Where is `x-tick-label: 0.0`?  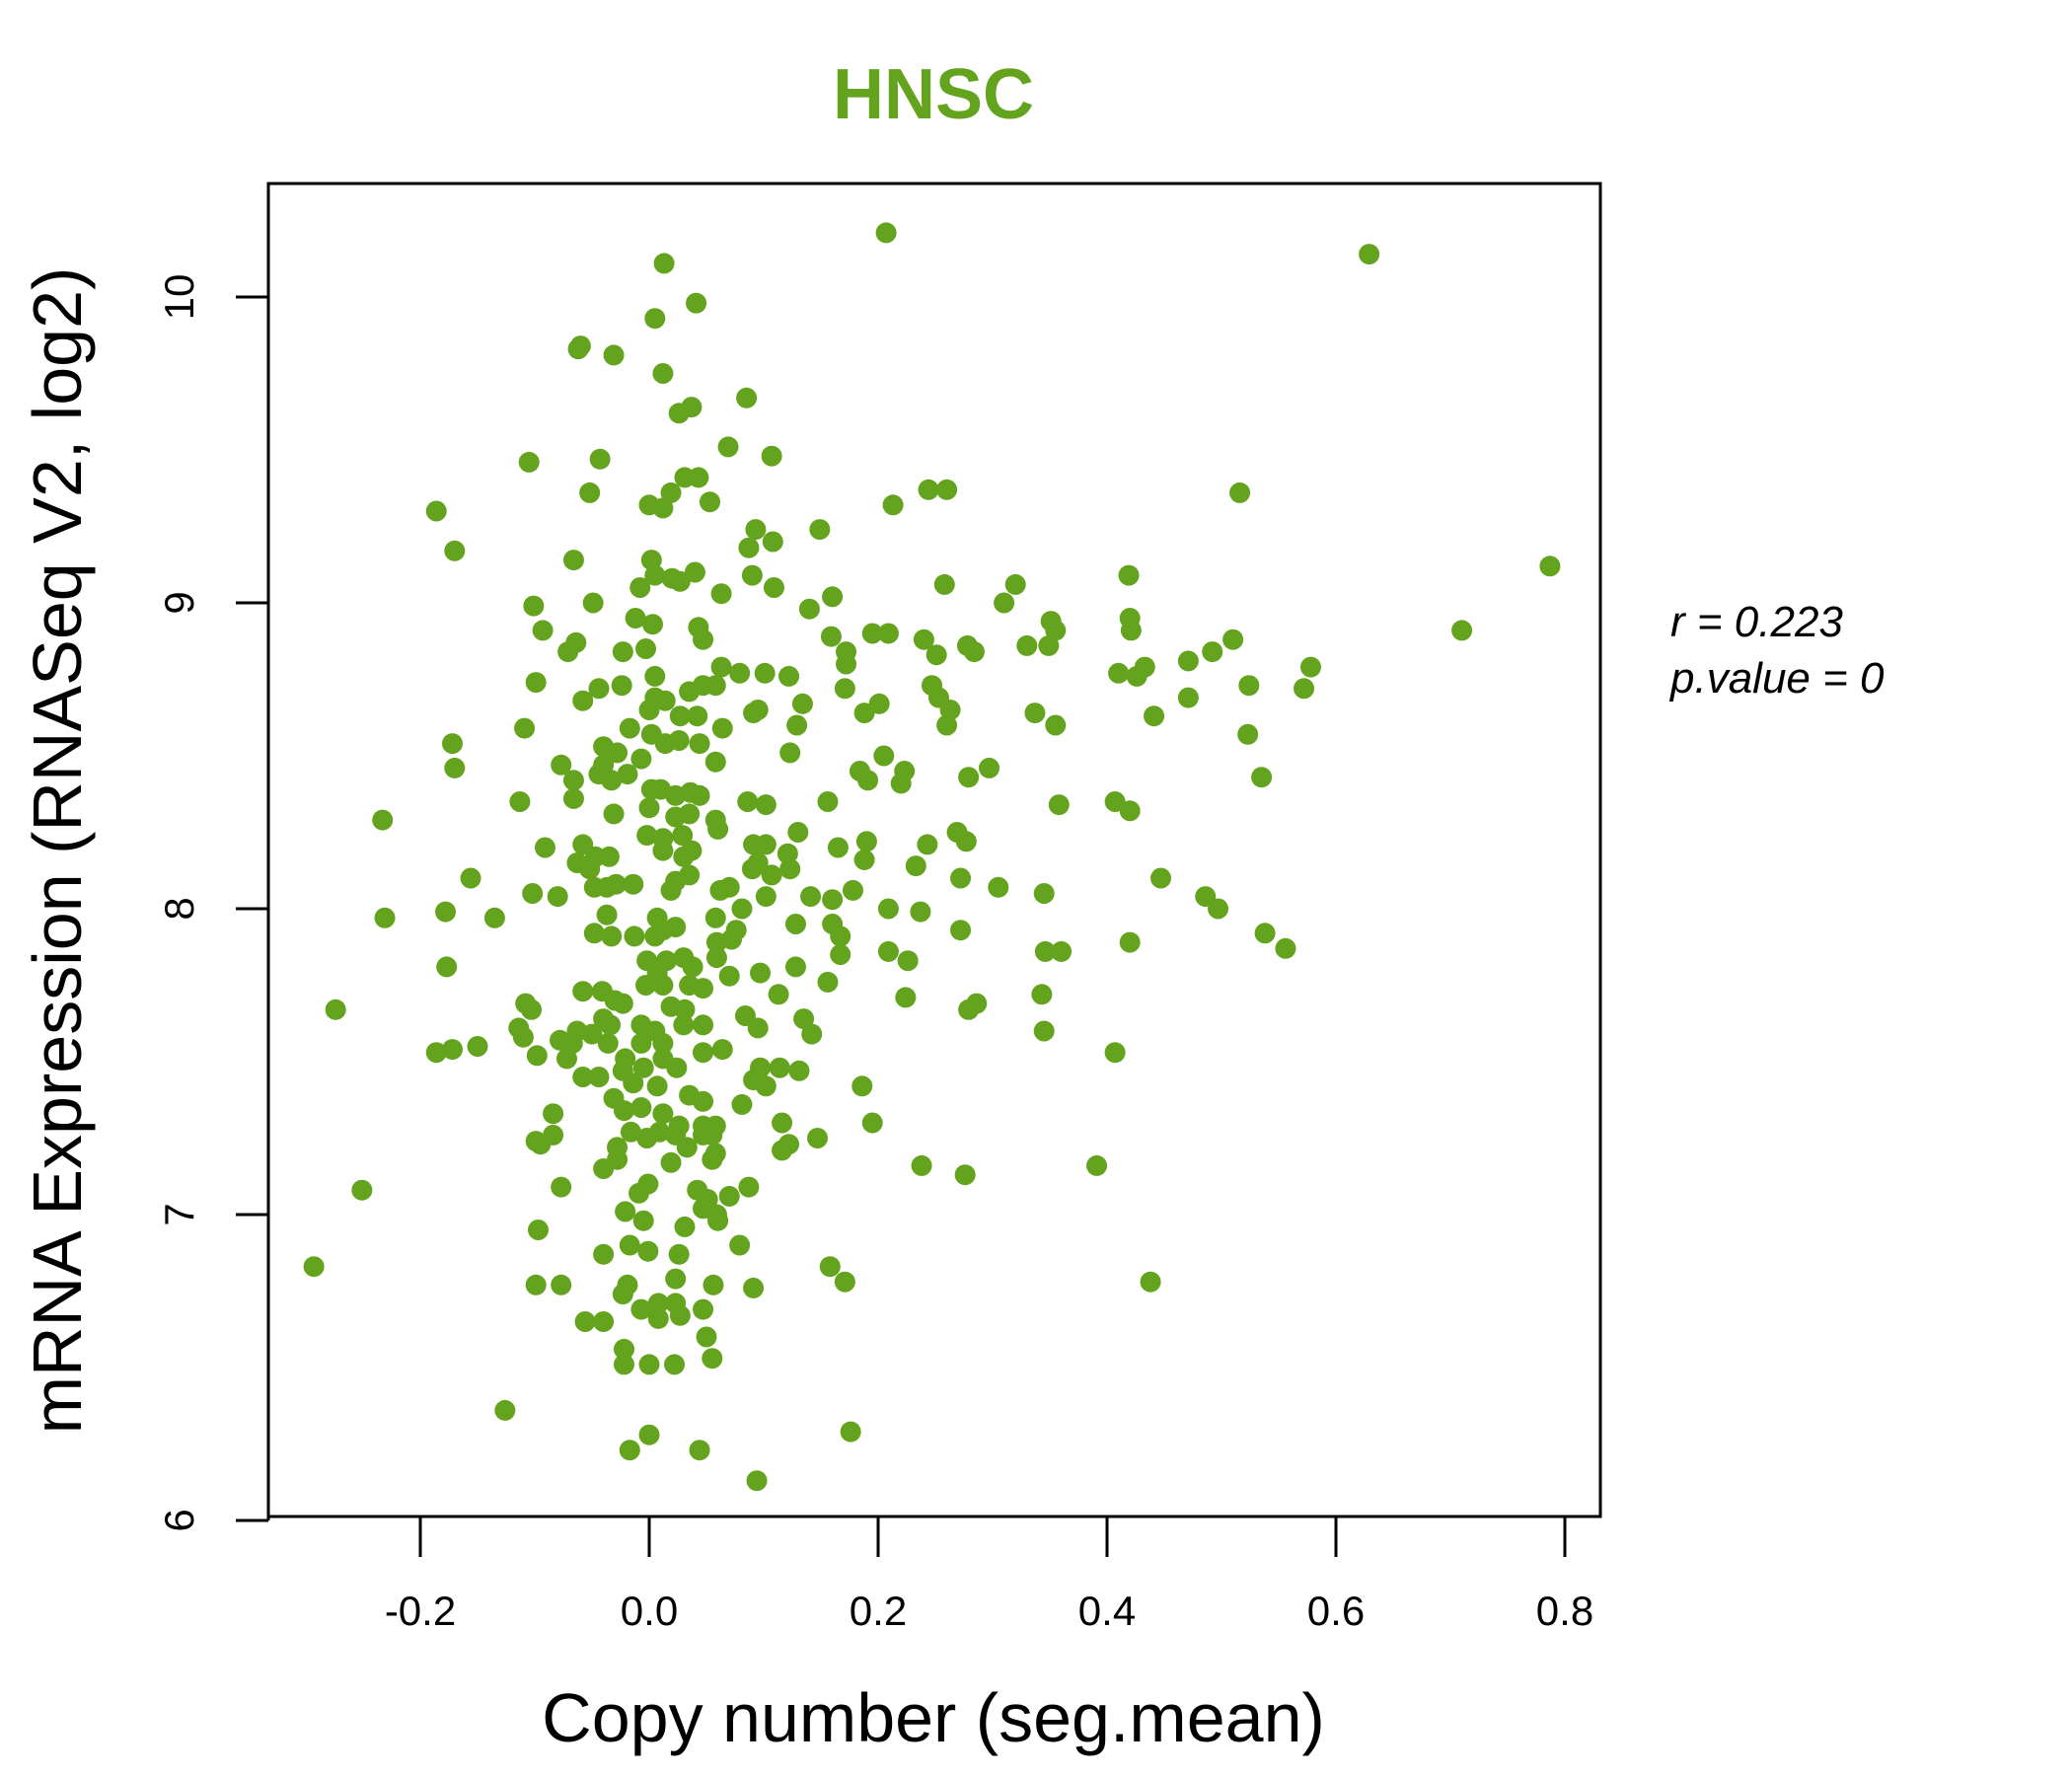
x-tick-label: 0.0 is located at coordinates (650, 1611).